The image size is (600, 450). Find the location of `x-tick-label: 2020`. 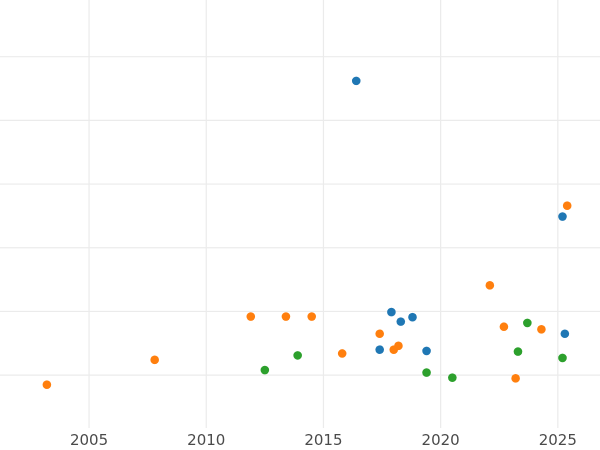

x-tick-label: 2020 is located at coordinates (441, 440).